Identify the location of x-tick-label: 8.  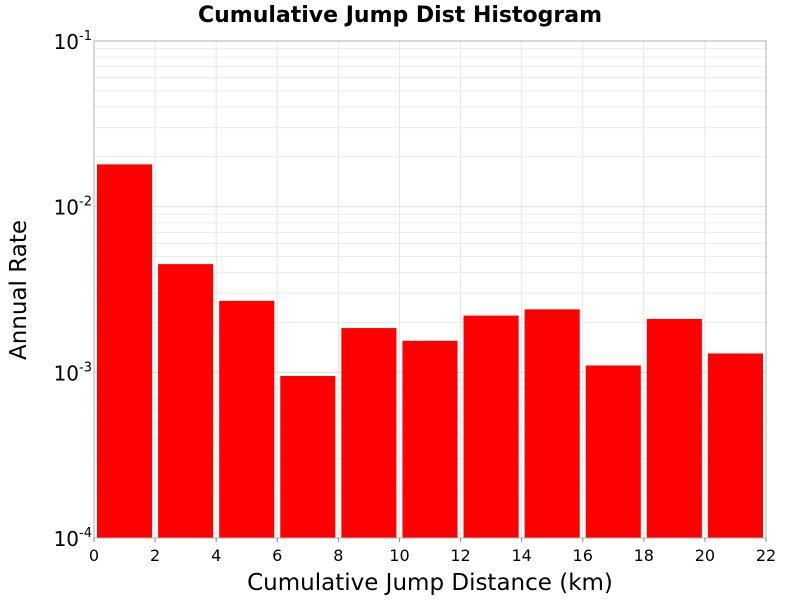
(338, 555).